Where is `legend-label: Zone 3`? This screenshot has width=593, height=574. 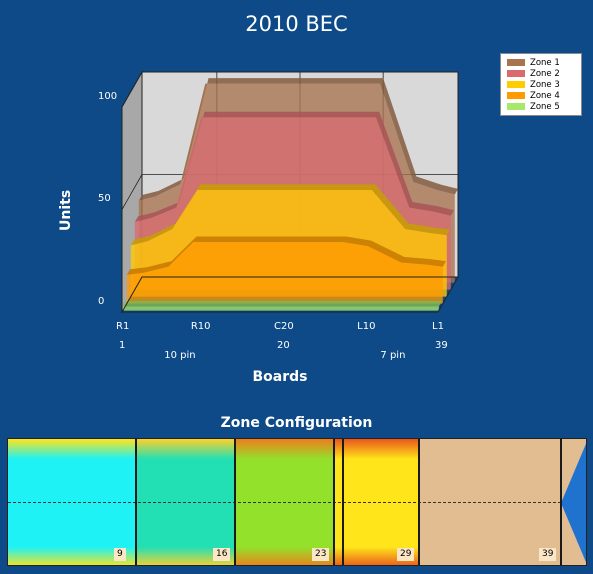 legend-label: Zone 3 is located at coordinates (545, 84).